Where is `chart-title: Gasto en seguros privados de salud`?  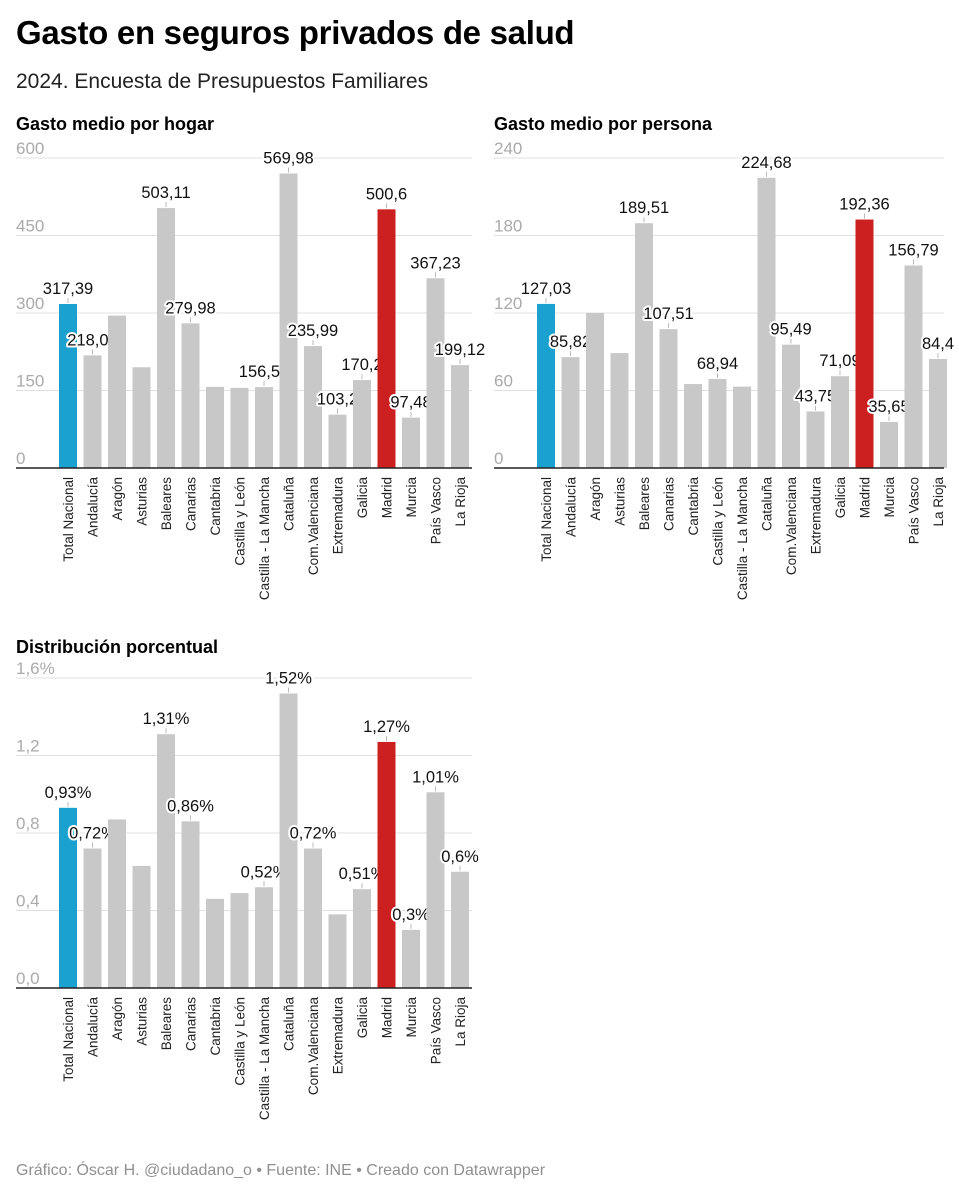
chart-title: Gasto en seguros privados de salud is located at coordinates (295, 32).